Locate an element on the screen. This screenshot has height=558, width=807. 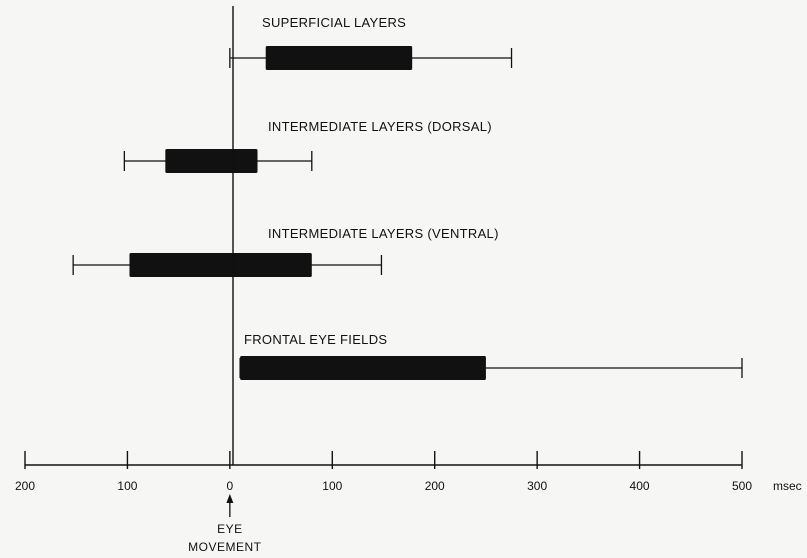
arrow-up-icon is located at coordinates (230, 498).